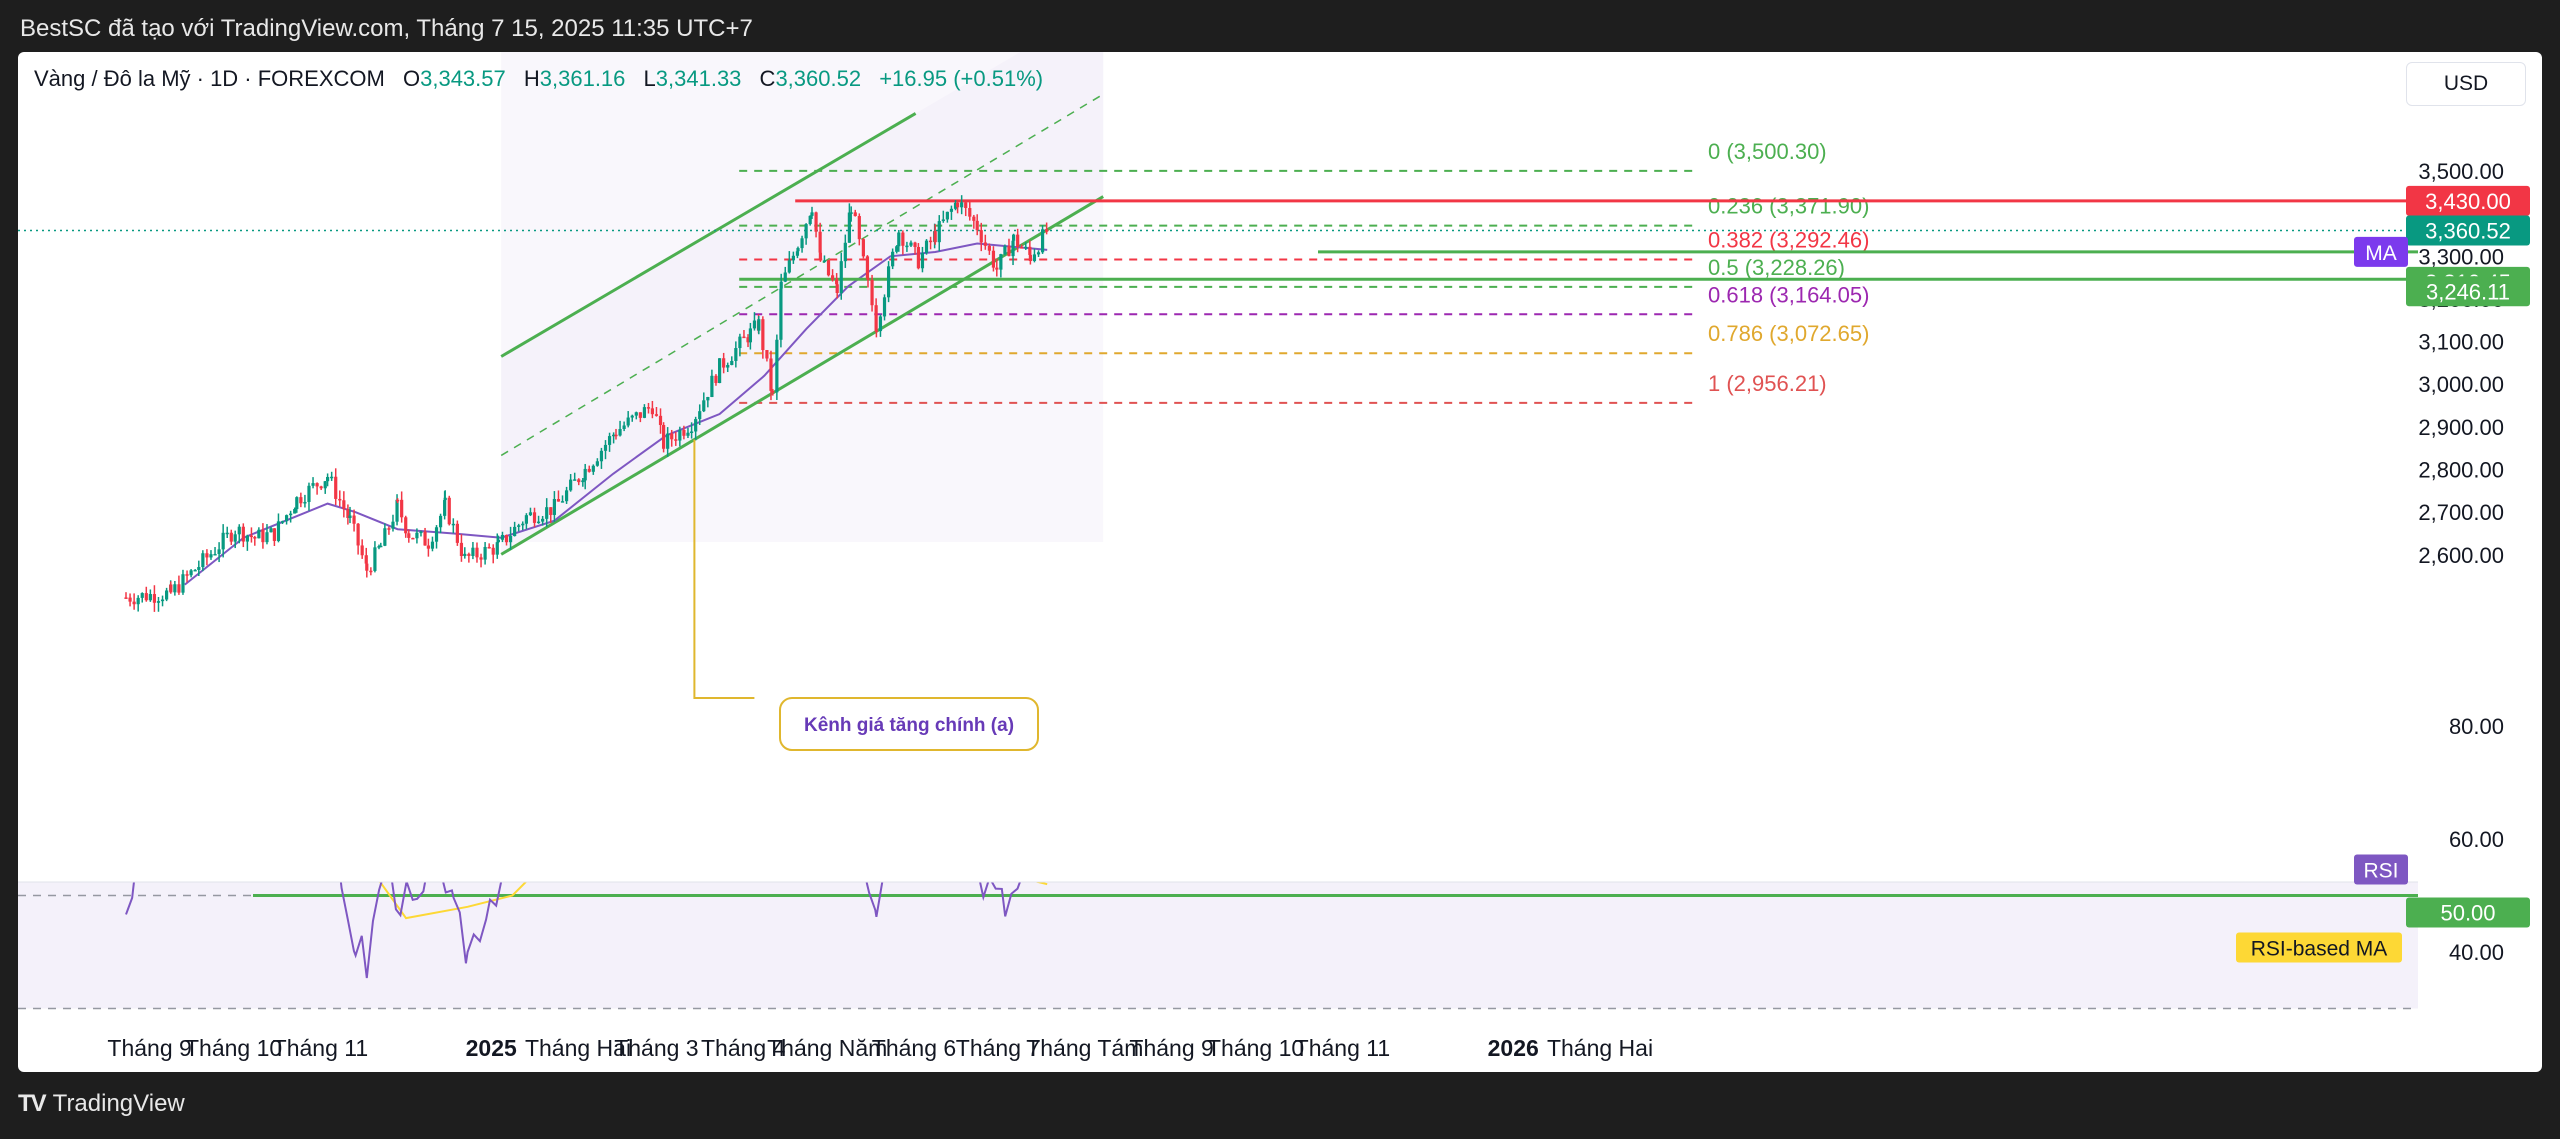 The image size is (2560, 1139). What do you see at coordinates (909, 724) in the screenshot?
I see `annotation-box` at bounding box center [909, 724].